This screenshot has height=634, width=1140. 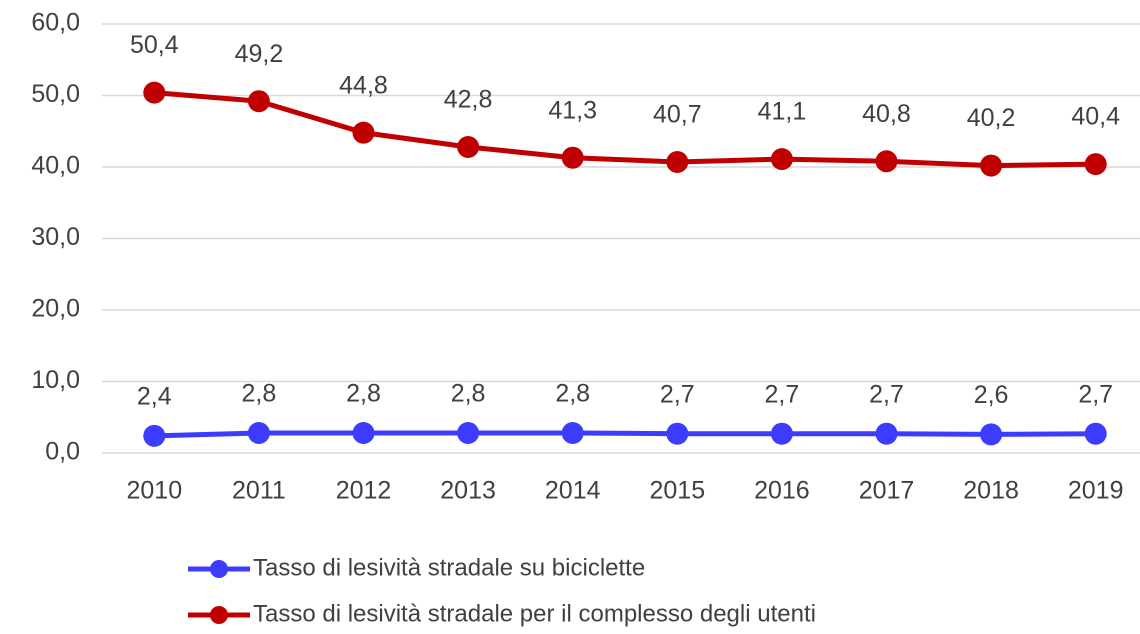 I want to click on data-label: 40,4, so click(x=1095, y=117).